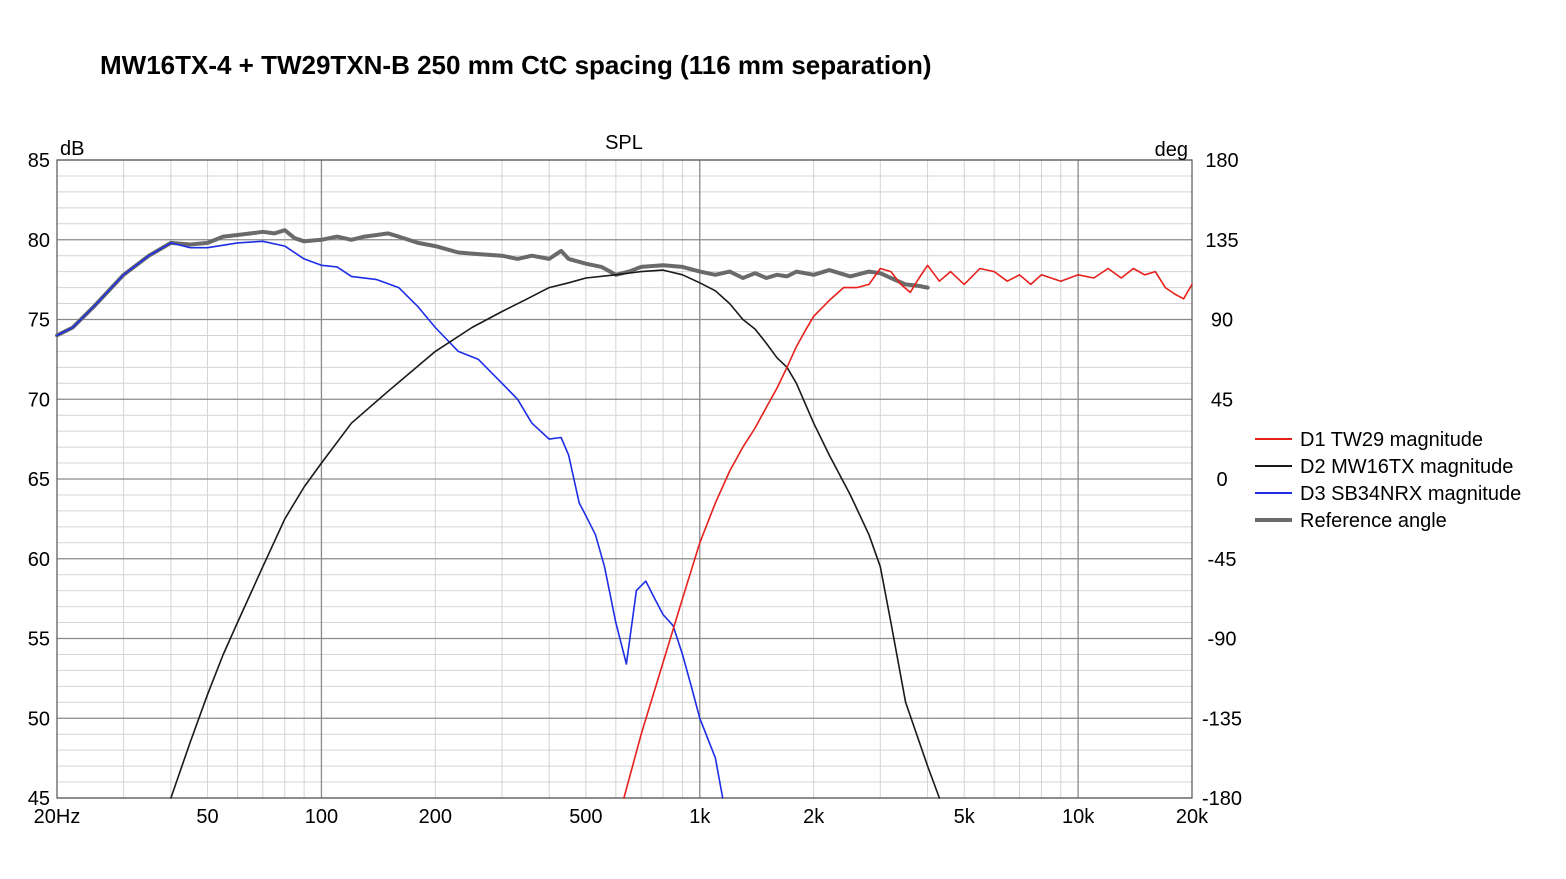 The width and height of the screenshot is (1566, 879). Describe the element at coordinates (1078, 817) in the screenshot. I see `x-tick-label: 10k` at that location.